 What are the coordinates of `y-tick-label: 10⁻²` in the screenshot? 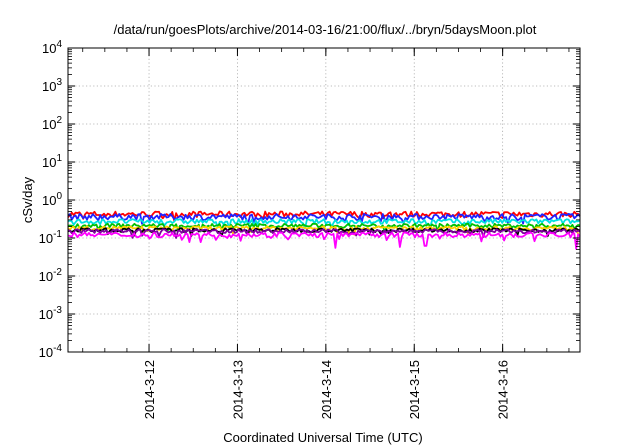 It's located at (51, 275).